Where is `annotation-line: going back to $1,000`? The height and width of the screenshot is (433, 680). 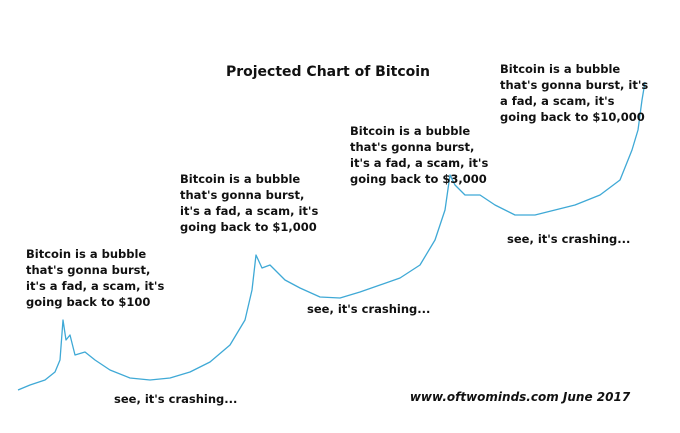
annotation-line: going back to $1,000 is located at coordinates (248, 227).